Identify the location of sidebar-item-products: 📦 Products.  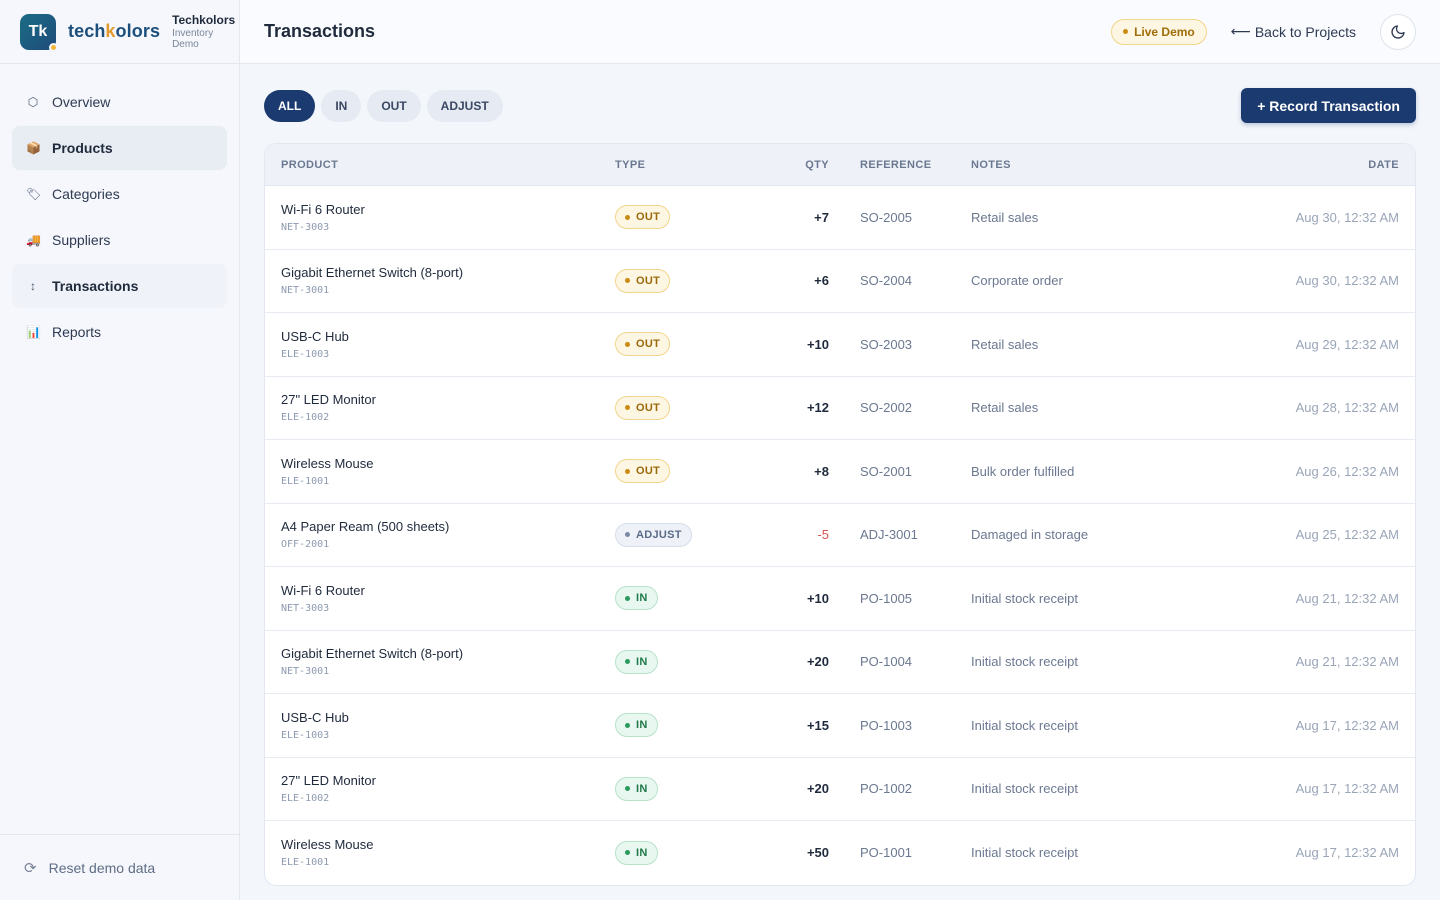
(119, 148).